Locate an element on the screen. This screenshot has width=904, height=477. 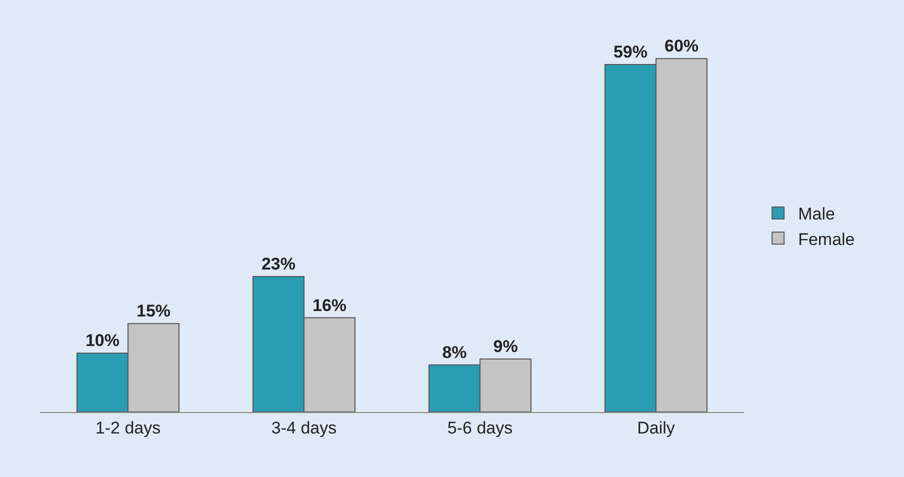
x-tick-label: 5-6 days is located at coordinates (480, 428).